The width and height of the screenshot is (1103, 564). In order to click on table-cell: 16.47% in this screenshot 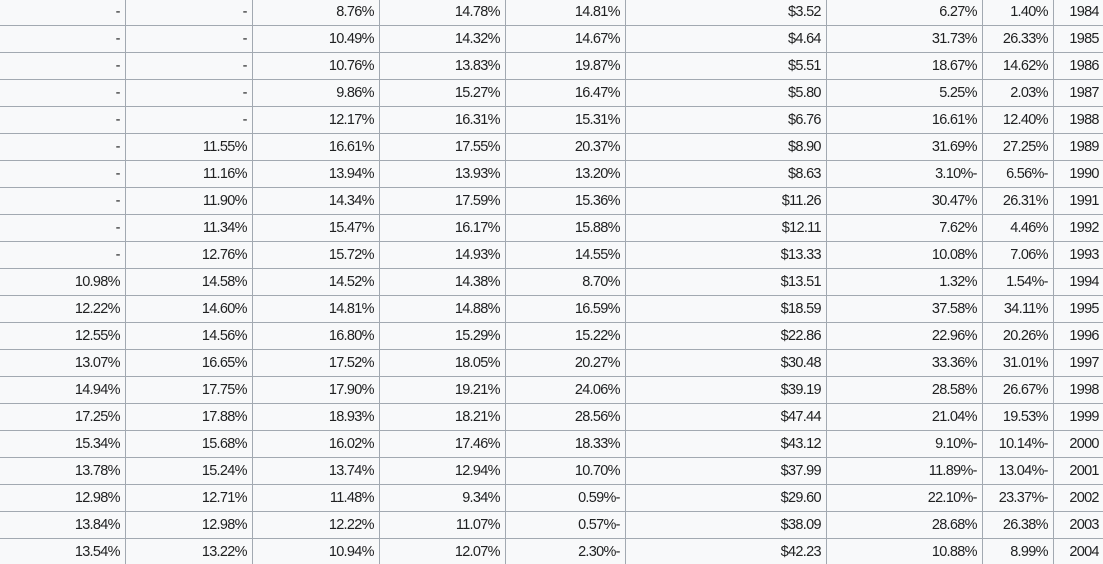, I will do `click(566, 93)`.